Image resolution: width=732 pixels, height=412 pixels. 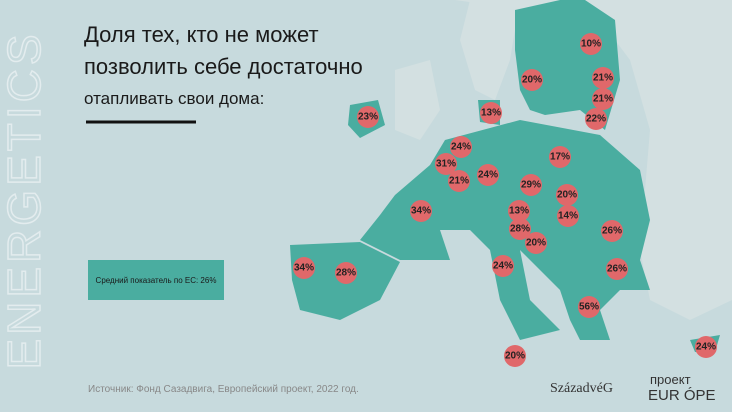 What do you see at coordinates (201, 34) in the screenshot?
I see `title-line: Доля тех, кто не может` at bounding box center [201, 34].